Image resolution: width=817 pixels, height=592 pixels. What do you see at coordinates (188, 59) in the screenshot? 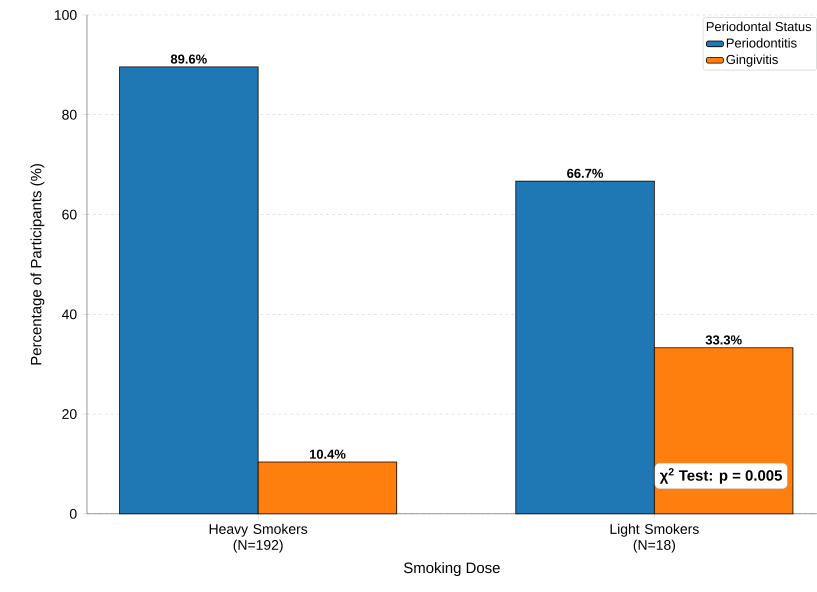
I see `data-label: 89.6%` at bounding box center [188, 59].